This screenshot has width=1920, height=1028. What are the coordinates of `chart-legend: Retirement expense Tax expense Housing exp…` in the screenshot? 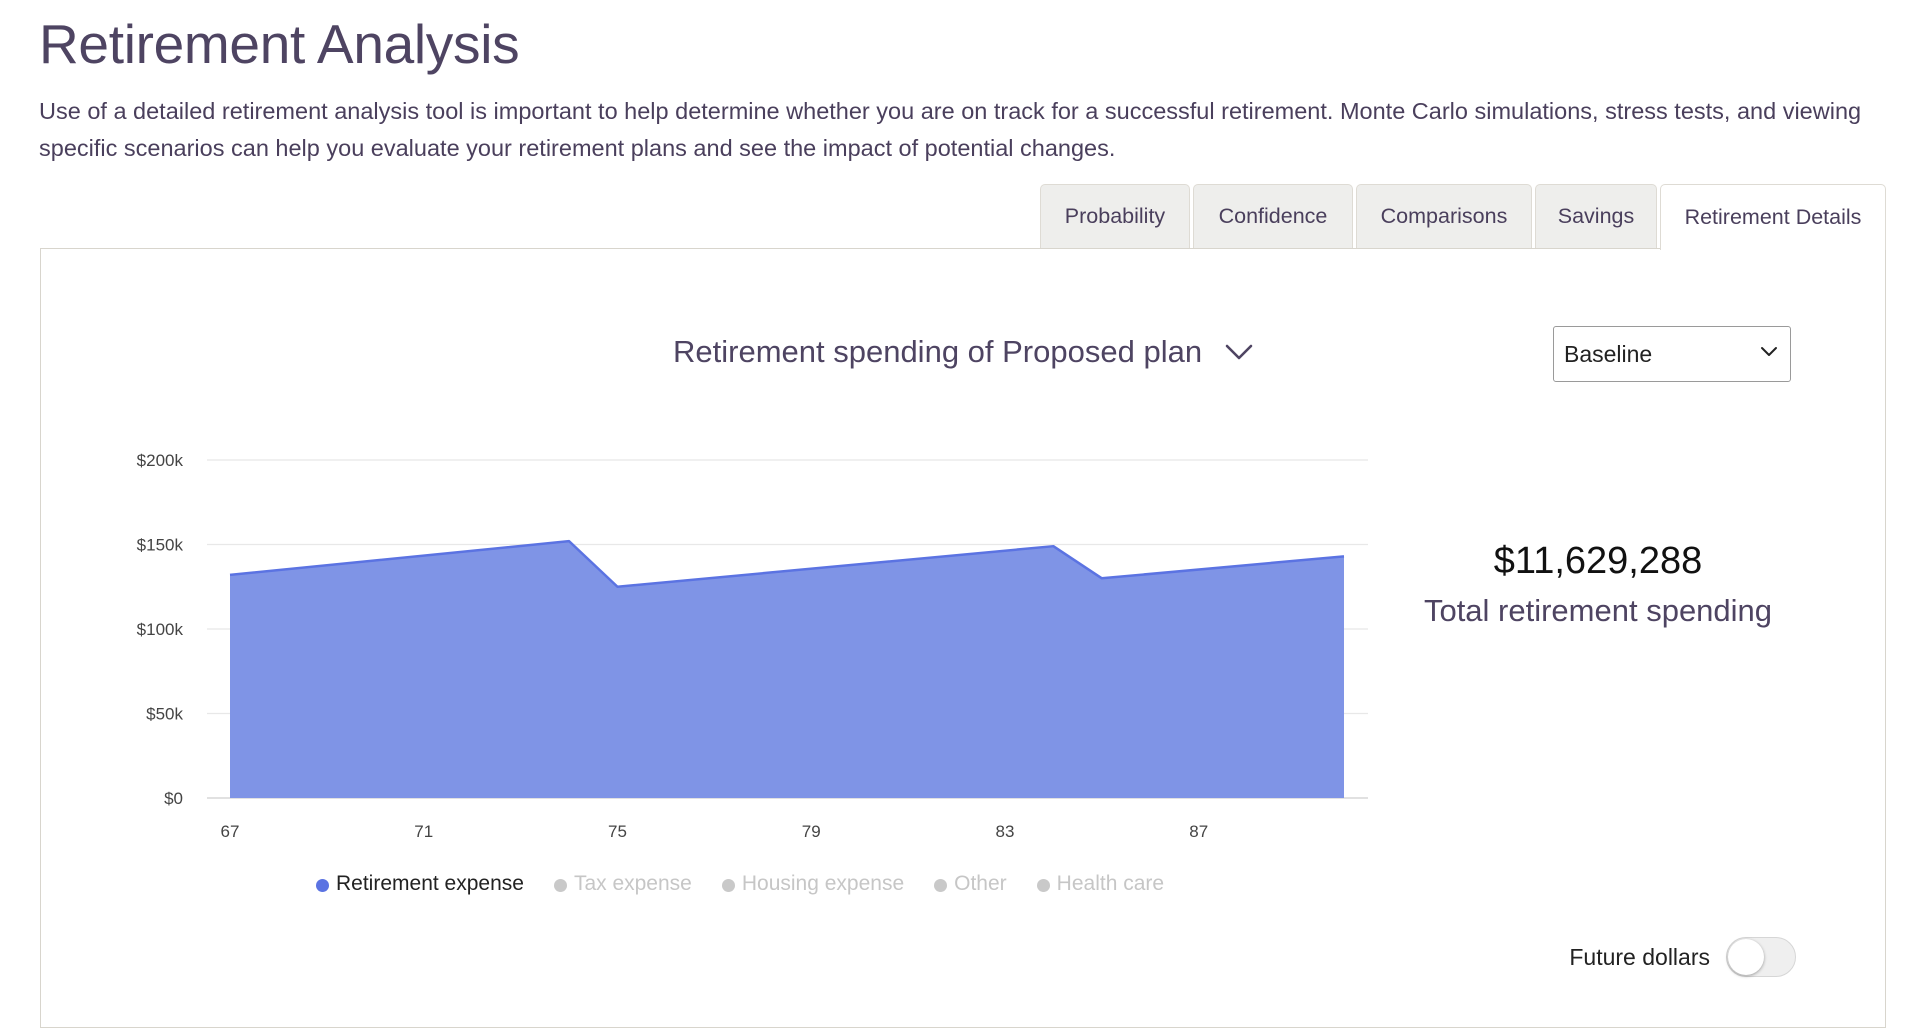 It's located at (755, 884).